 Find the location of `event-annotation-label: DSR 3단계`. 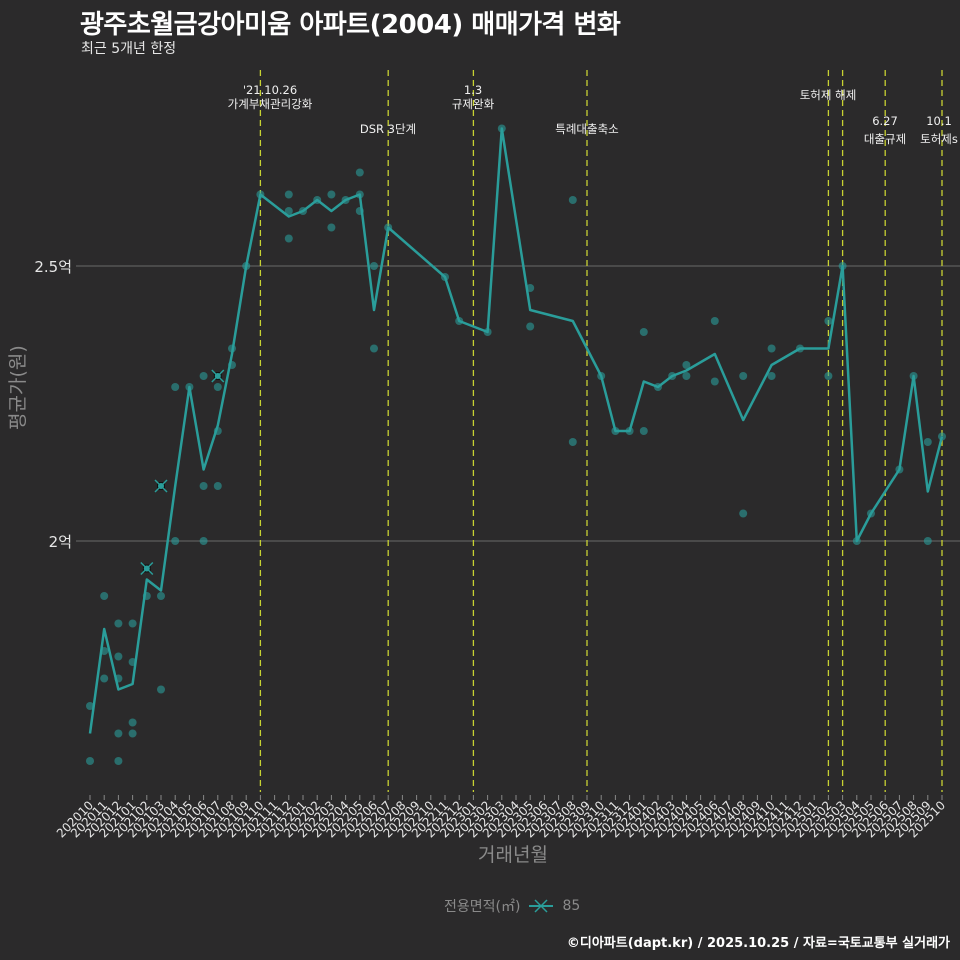

event-annotation-label: DSR 3단계 is located at coordinates (388, 129).